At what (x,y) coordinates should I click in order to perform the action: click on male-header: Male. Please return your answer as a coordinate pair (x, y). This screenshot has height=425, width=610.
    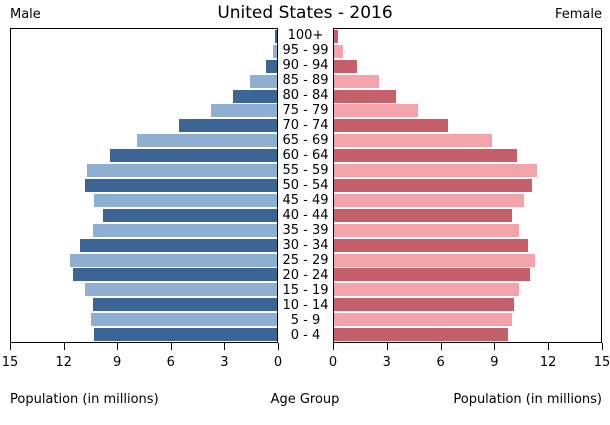
    Looking at the image, I should click on (25, 14).